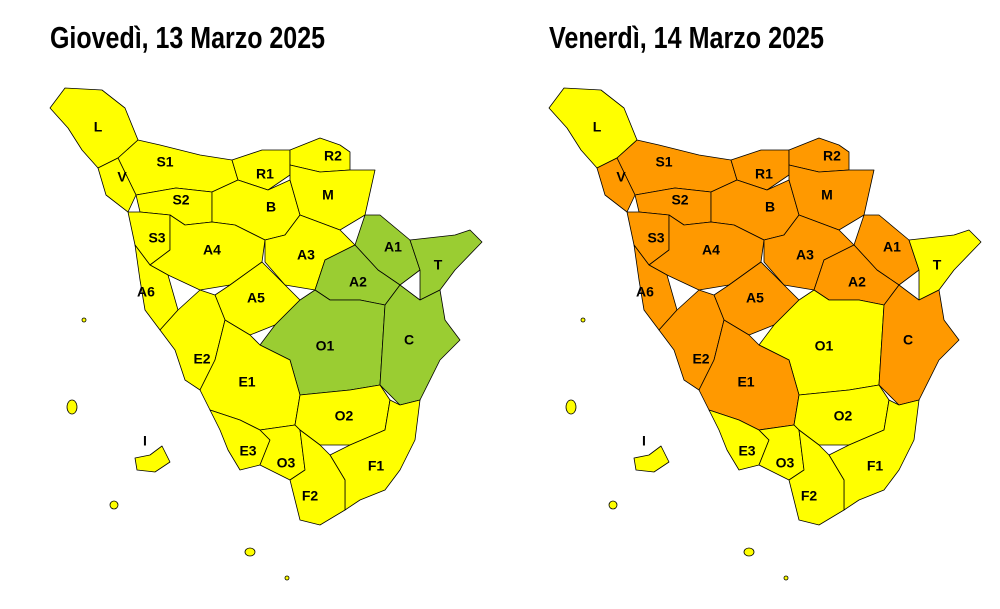  I want to click on map-title: Venerdì, 14 Marzo 2025, so click(686, 37).